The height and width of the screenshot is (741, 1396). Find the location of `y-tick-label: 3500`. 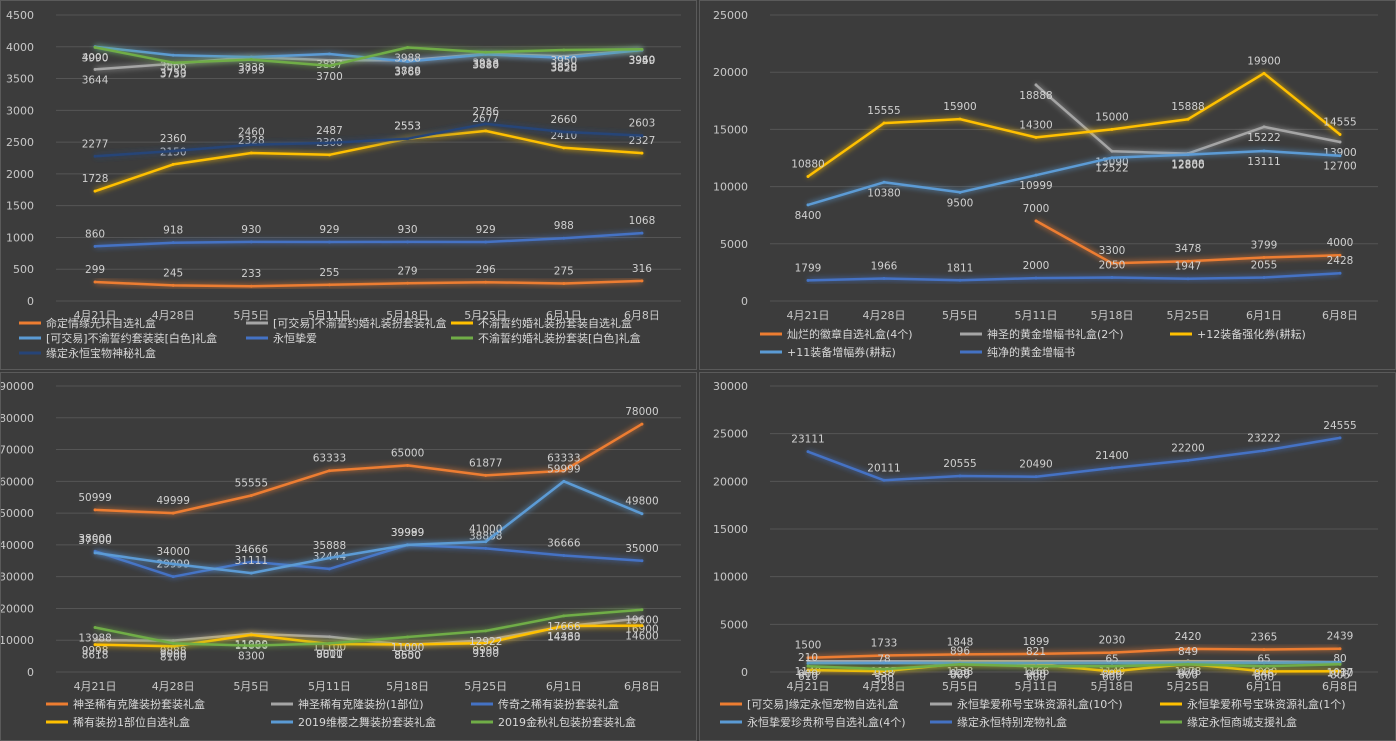

y-tick-label: 3500 is located at coordinates (20, 79).